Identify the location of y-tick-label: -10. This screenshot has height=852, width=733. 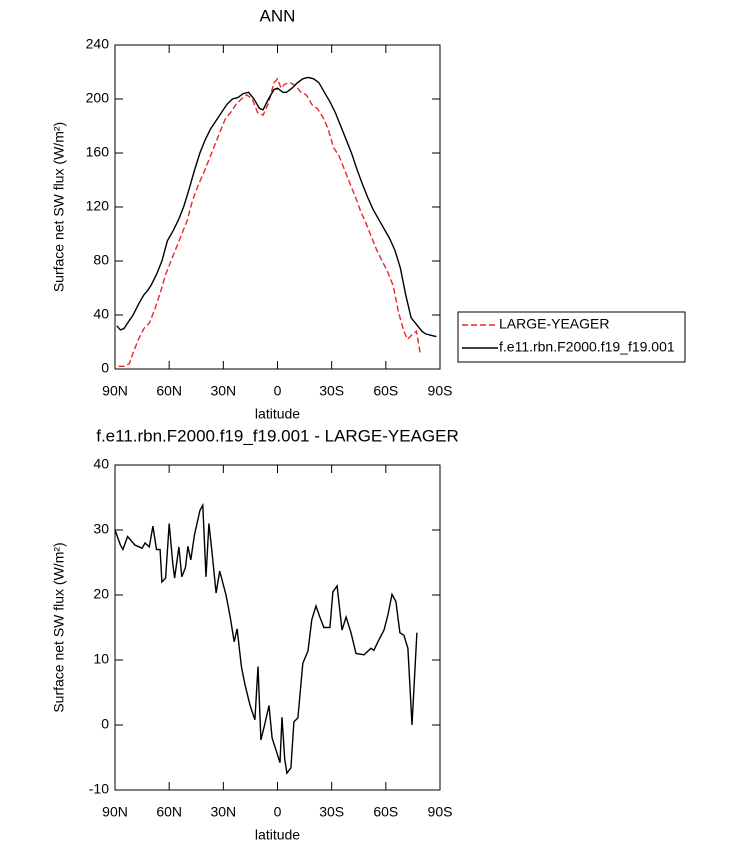
(99, 789).